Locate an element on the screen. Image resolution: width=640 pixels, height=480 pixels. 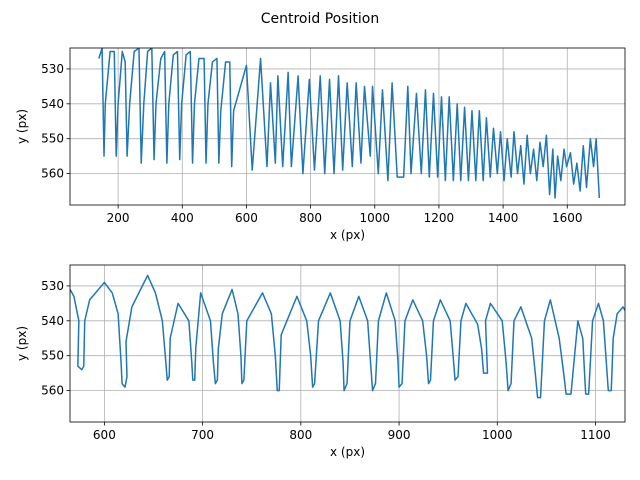
x-tick-label: 700 is located at coordinates (202, 435).